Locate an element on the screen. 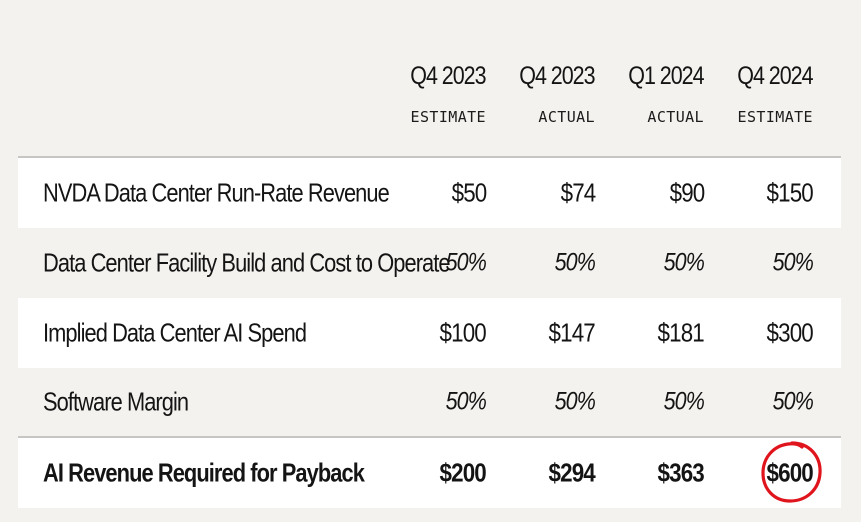 The height and width of the screenshot is (522, 861). table-cell: $200 is located at coordinates (463, 472).